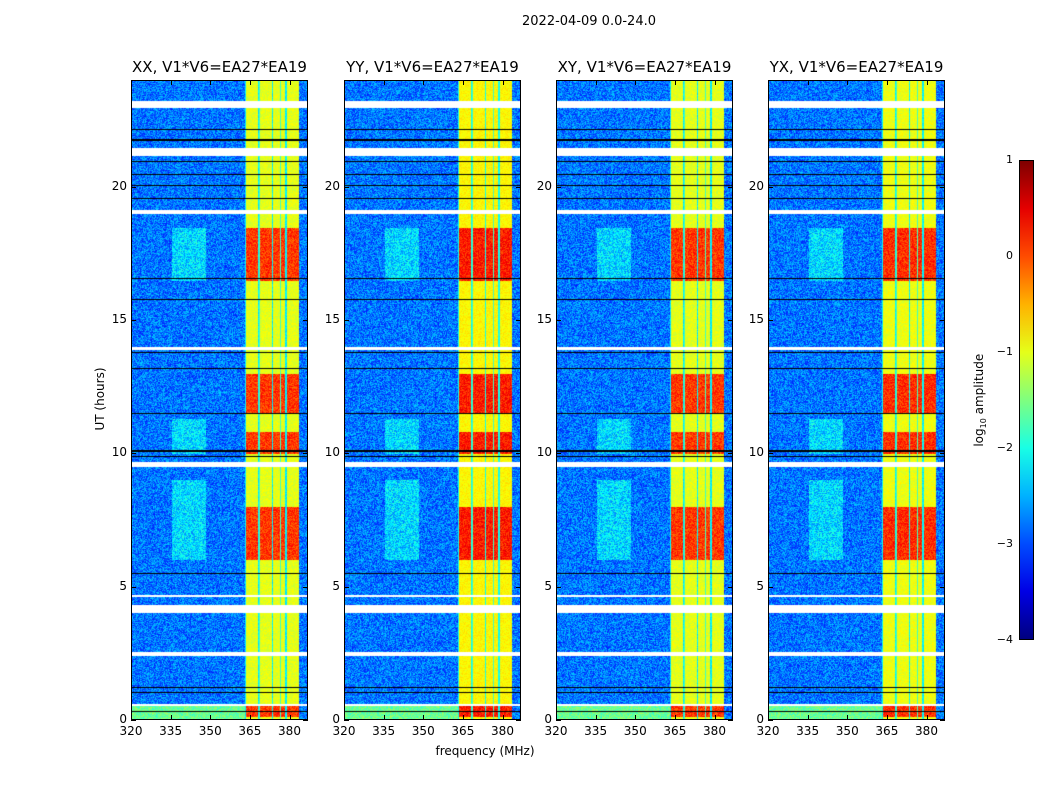  What do you see at coordinates (485, 751) in the screenshot?
I see `x-axis-label: frequency (MHz)` at bounding box center [485, 751].